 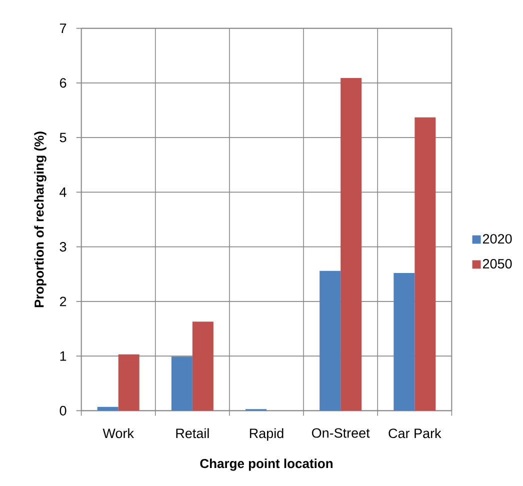 What do you see at coordinates (63, 247) in the screenshot?
I see `y-tick-label: 3` at bounding box center [63, 247].